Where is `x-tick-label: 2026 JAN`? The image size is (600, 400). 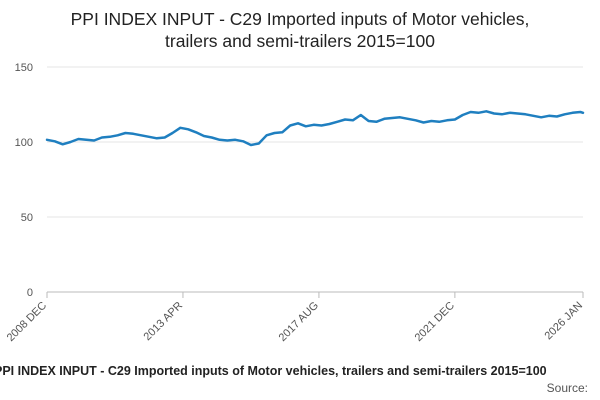
x-tick-label: 2026 JAN is located at coordinates (563, 321).